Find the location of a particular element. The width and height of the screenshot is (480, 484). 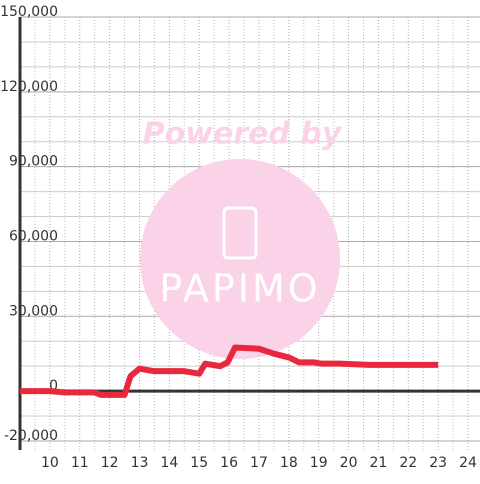

x-tick-label: 21 is located at coordinates (379, 463).